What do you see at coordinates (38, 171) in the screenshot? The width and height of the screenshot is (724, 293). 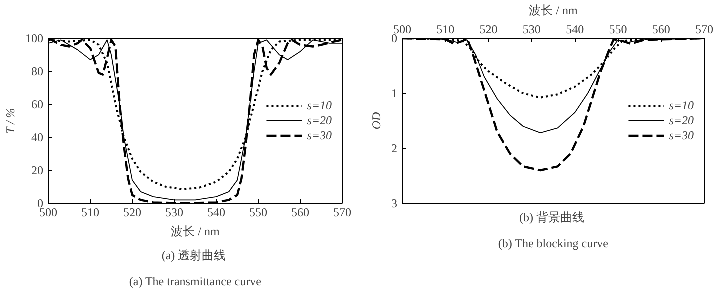 I see `y-tick-label: 20` at bounding box center [38, 171].